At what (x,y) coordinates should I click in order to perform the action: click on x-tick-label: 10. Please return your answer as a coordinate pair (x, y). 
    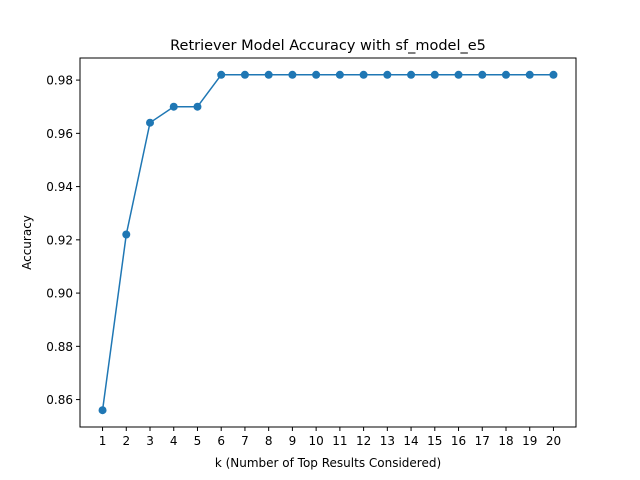
    Looking at the image, I should click on (315, 441).